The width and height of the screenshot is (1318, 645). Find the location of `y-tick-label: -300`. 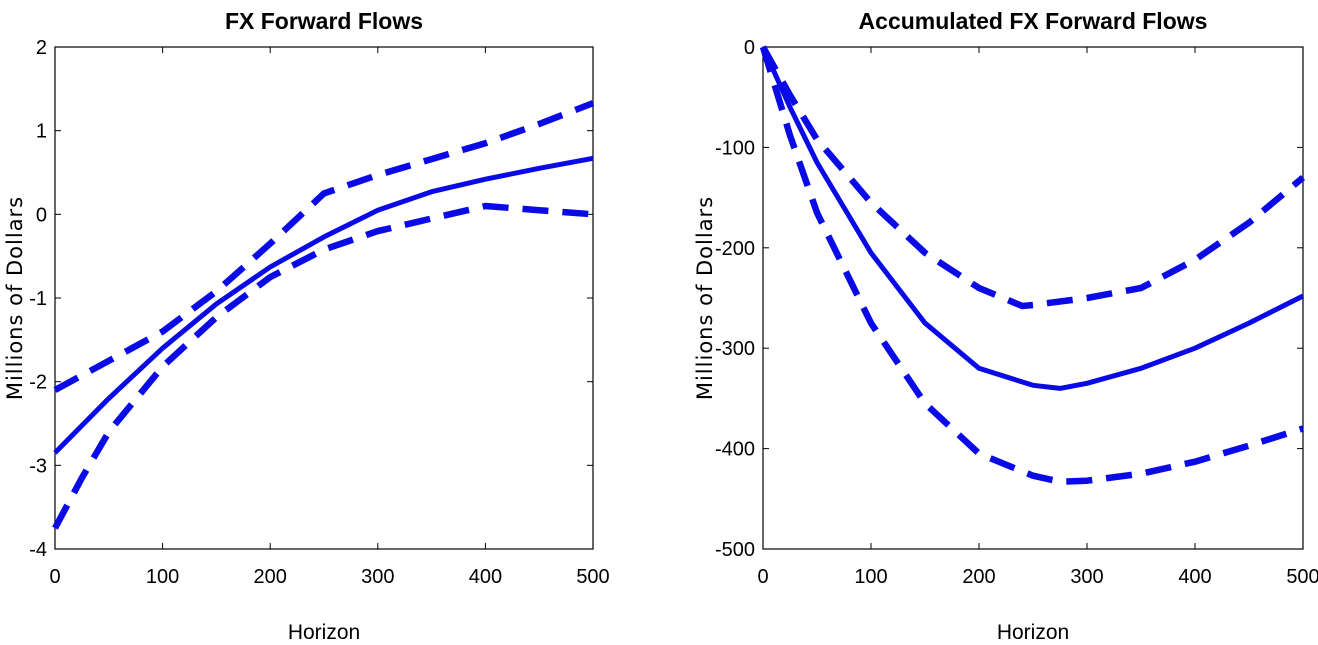

y-tick-label: -300 is located at coordinates (735, 349).